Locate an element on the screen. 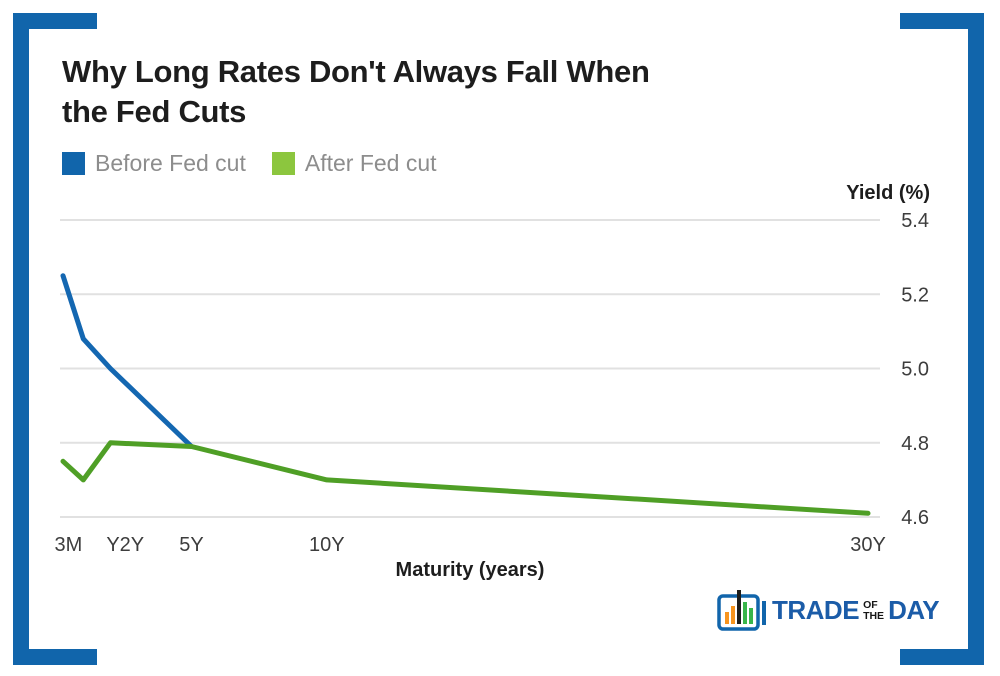  chart-title-line-1: Why Long Rates Don't Always Fall When is located at coordinates (356, 71).